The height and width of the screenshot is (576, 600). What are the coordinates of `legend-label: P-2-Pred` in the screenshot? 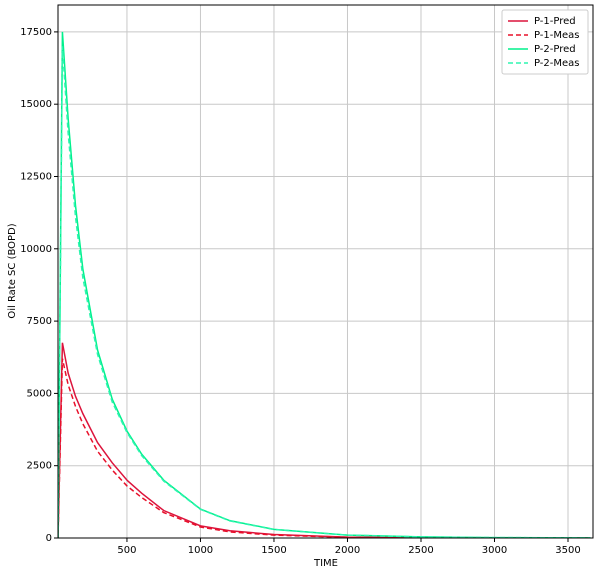 It's located at (555, 49).